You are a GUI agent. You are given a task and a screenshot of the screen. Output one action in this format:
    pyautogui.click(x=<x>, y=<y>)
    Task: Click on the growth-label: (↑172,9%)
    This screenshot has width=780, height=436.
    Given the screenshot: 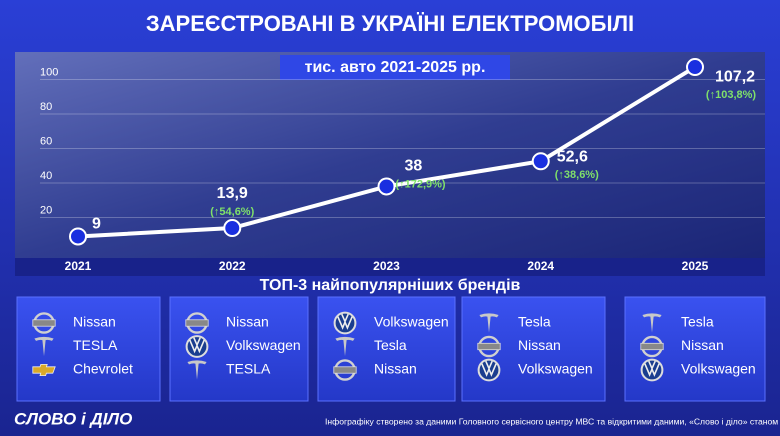 What is the action you would take?
    pyautogui.click(x=420, y=184)
    